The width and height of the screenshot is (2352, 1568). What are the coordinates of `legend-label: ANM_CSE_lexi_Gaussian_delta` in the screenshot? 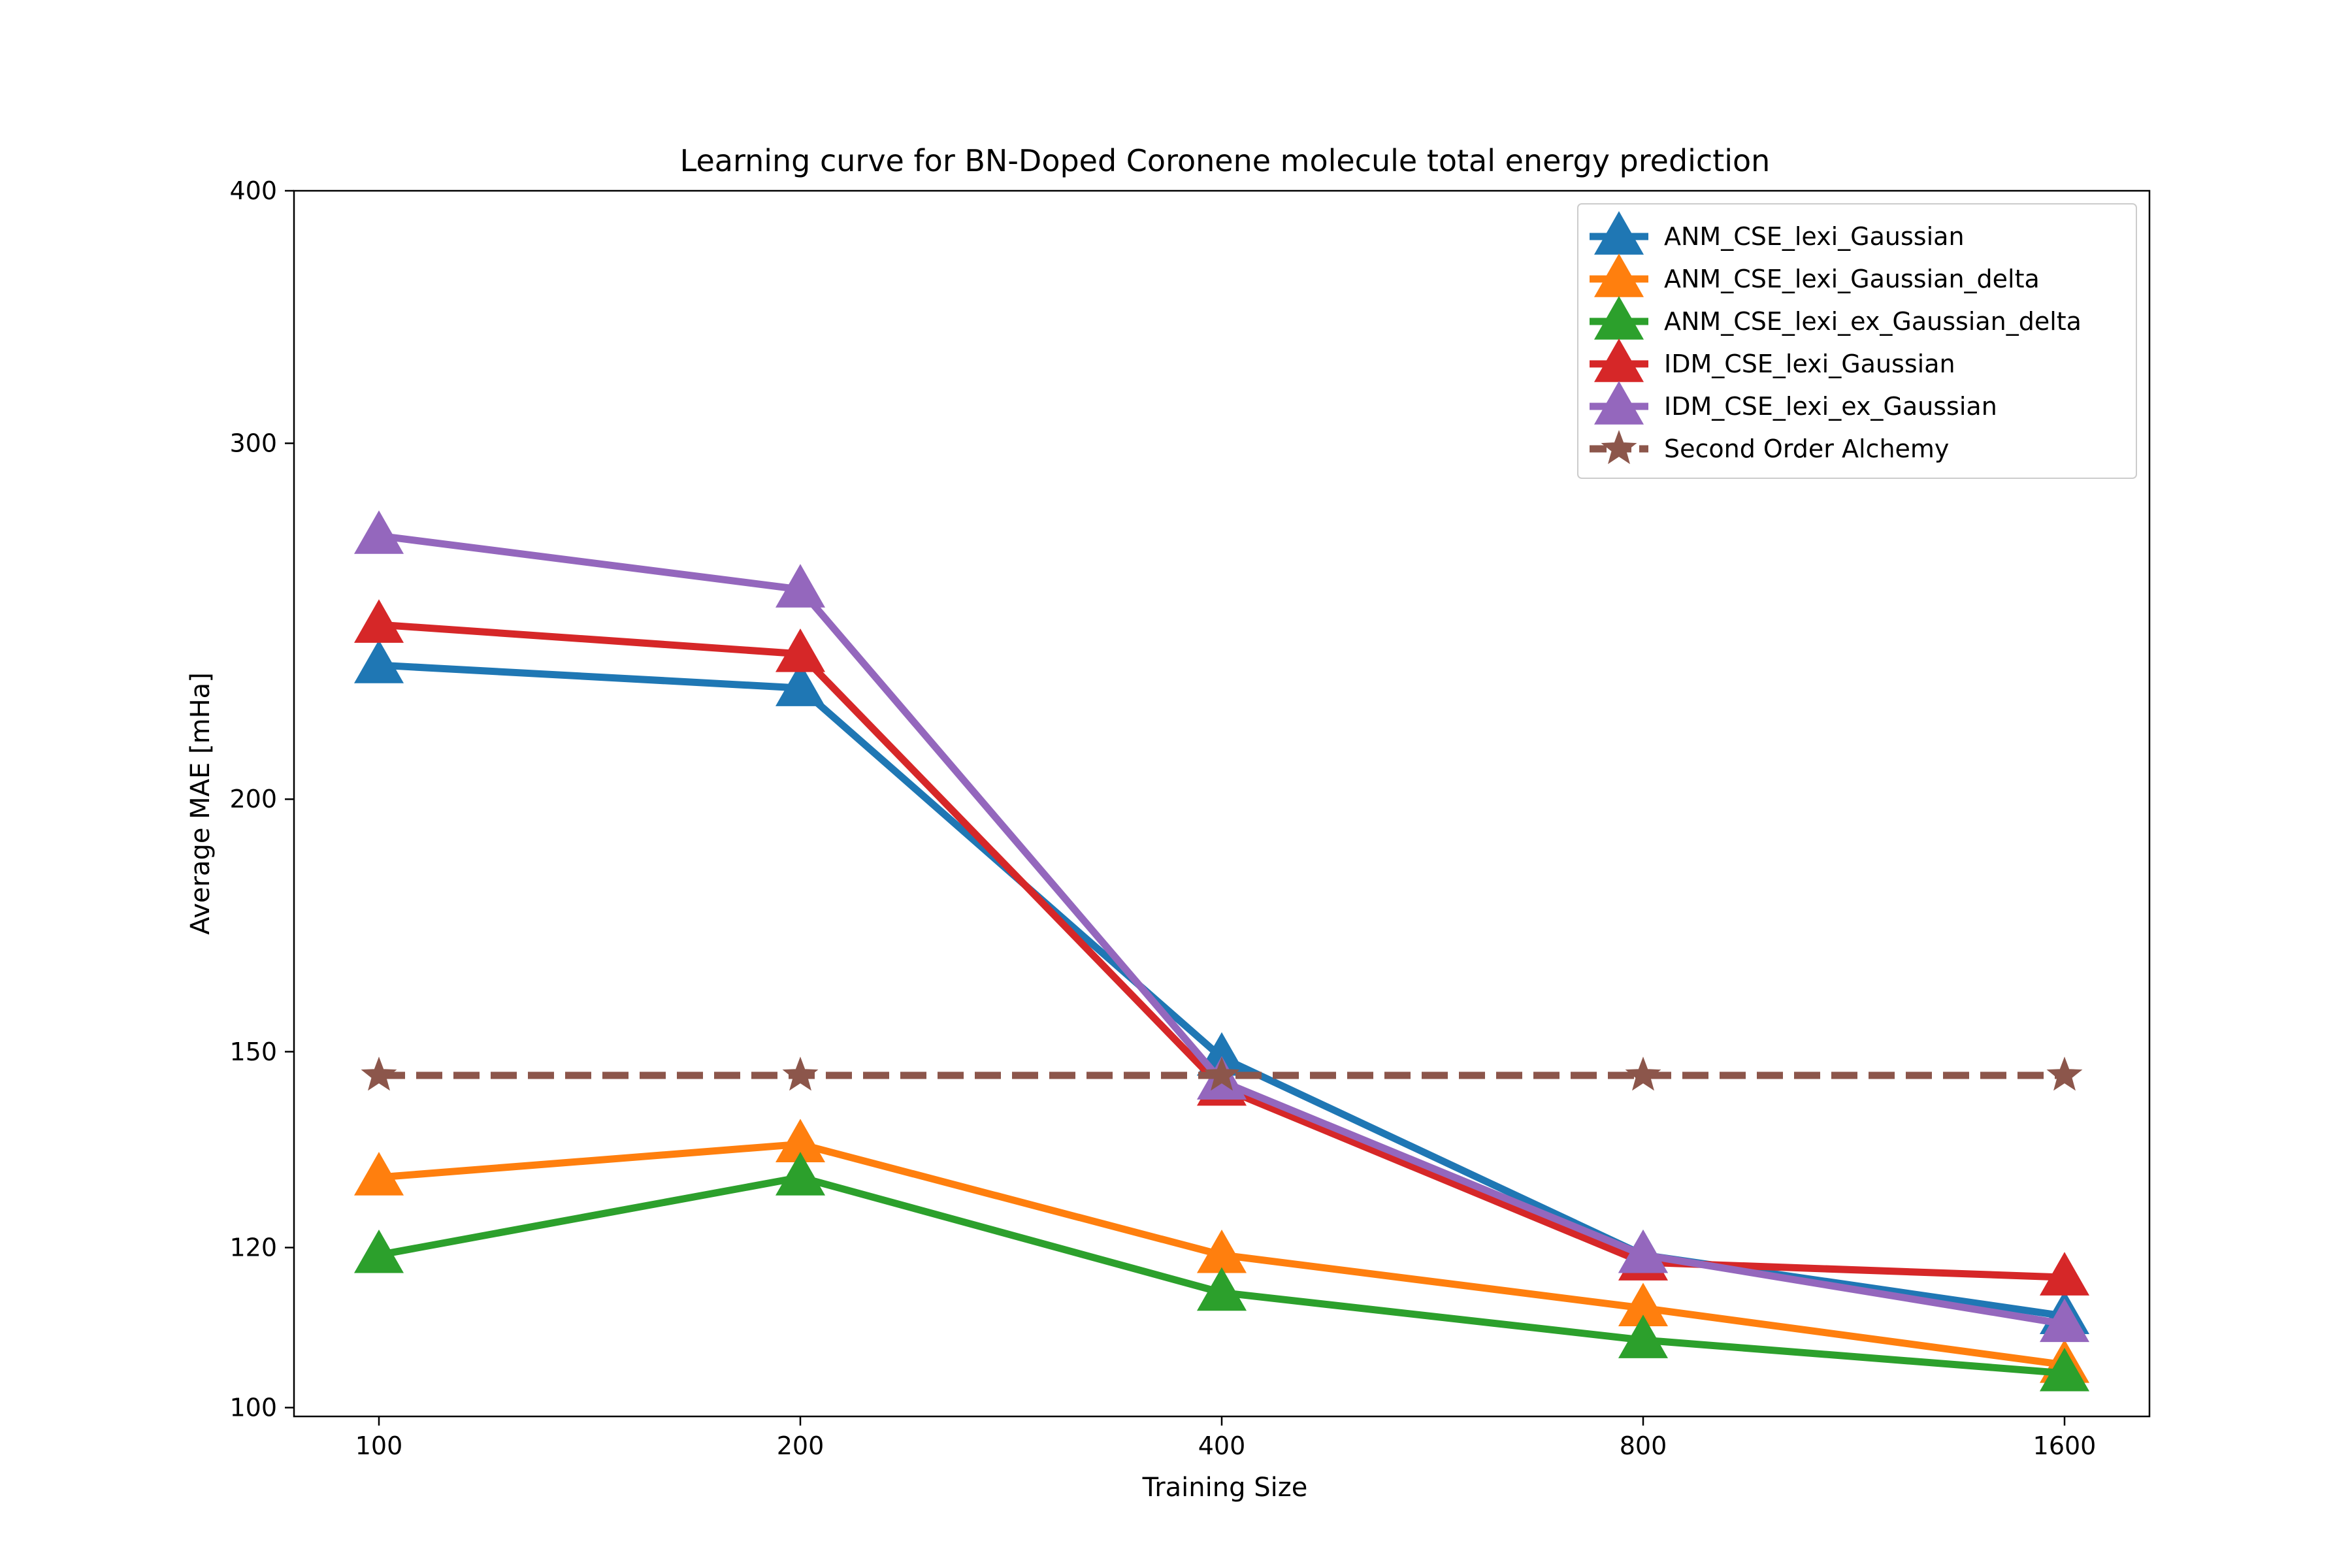 It's located at (1852, 279).